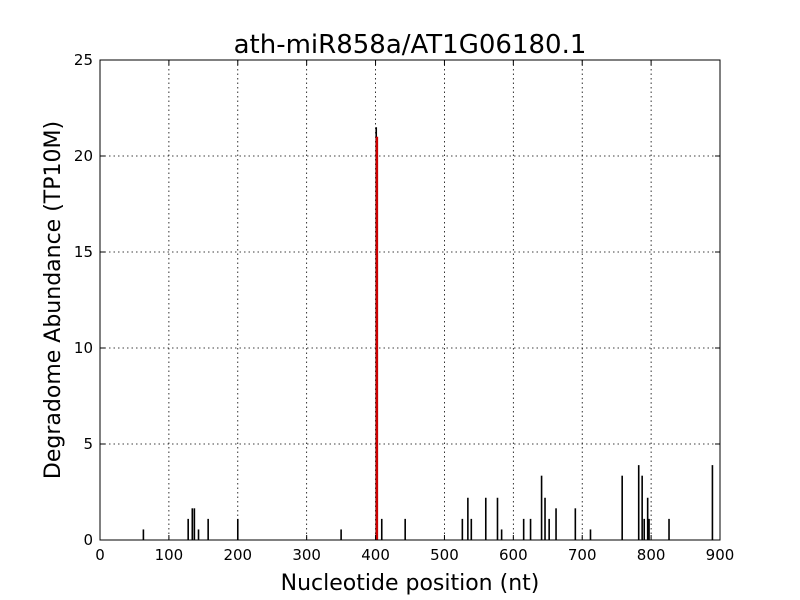 The height and width of the screenshot is (600, 800). I want to click on x-tick-label: 100, so click(169, 555).